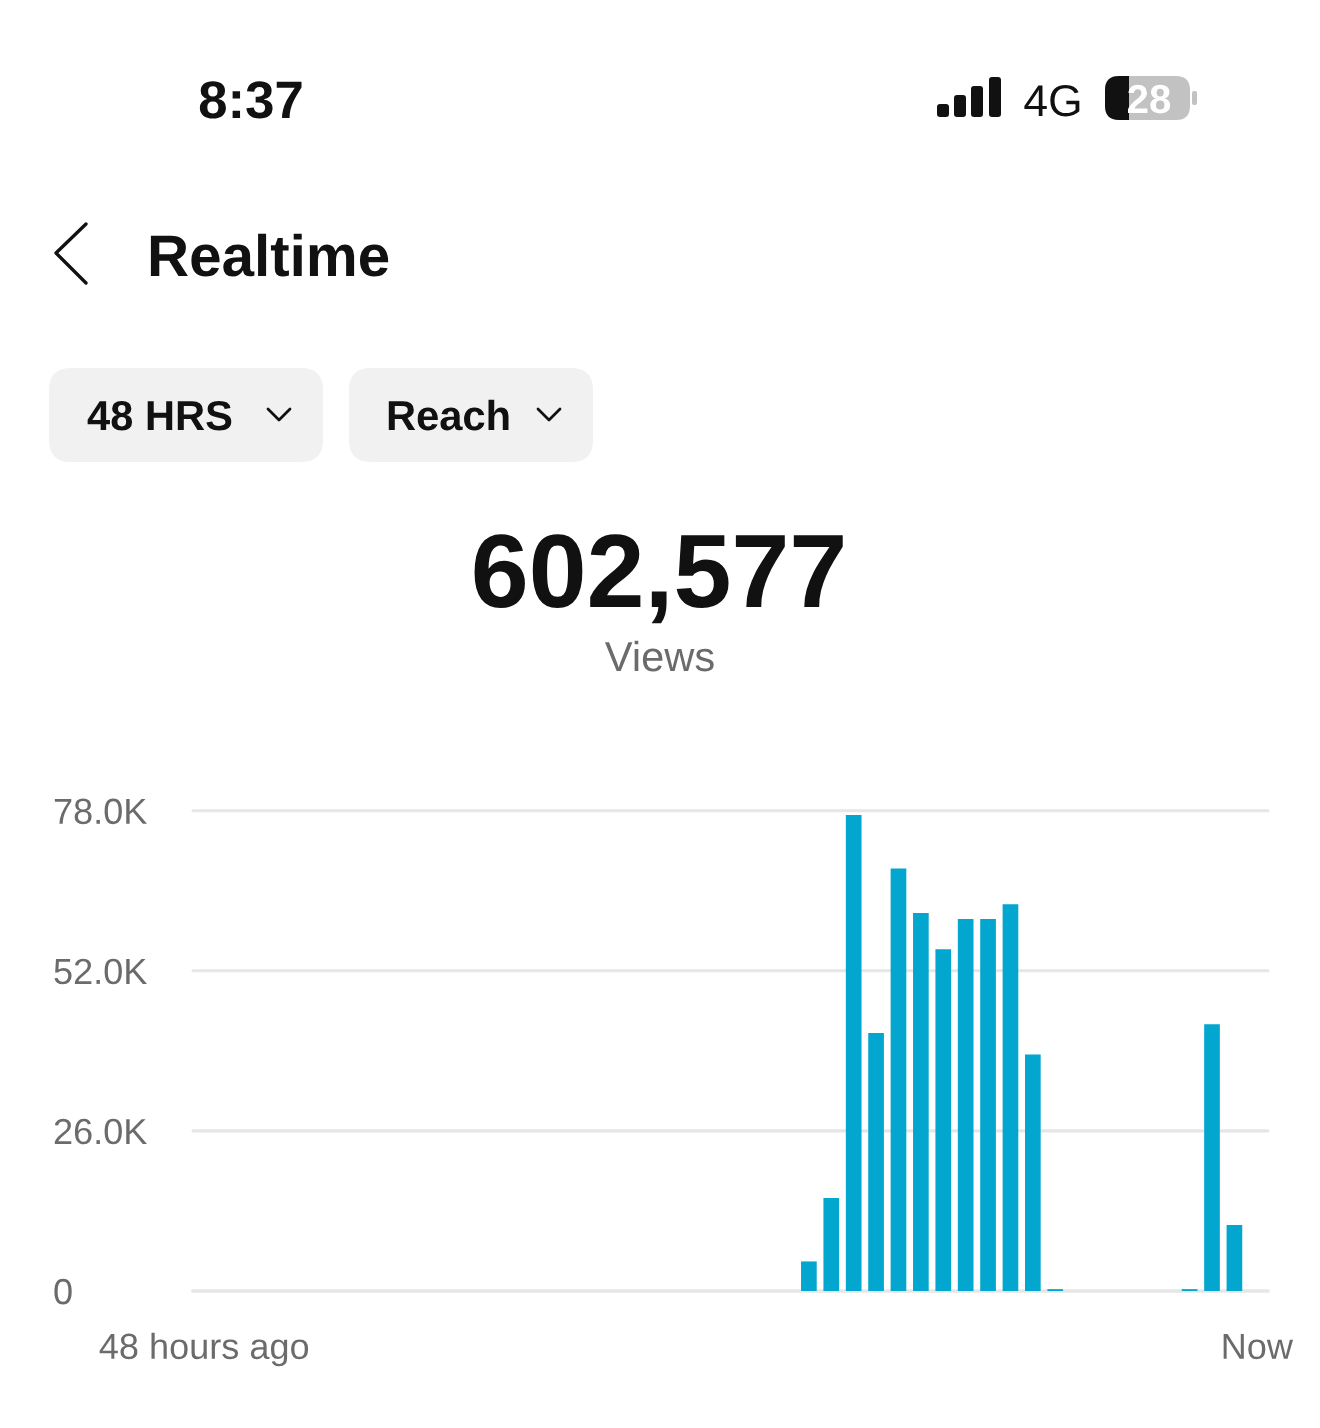 The image size is (1320, 1428). I want to click on text: 4G, so click(1052, 100).